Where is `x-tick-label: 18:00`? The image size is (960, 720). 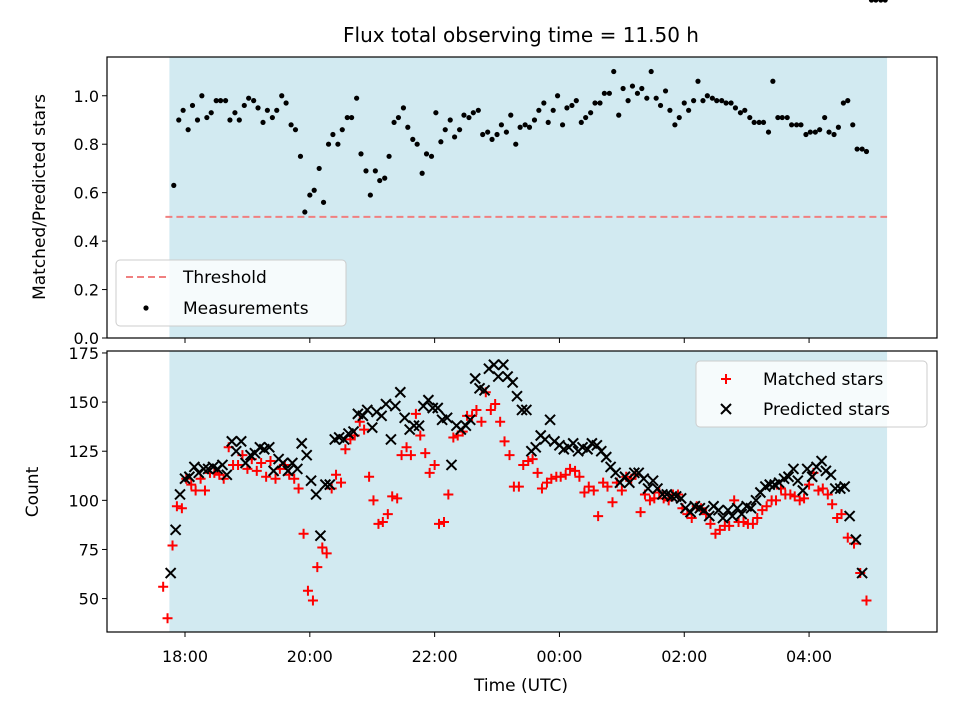
x-tick-label: 18:00 is located at coordinates (185, 656).